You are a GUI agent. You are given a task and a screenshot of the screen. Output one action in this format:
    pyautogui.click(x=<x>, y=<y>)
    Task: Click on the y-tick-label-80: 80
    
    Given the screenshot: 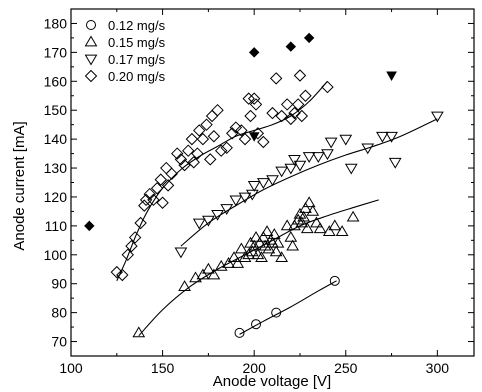 What is the action you would take?
    pyautogui.click(x=59, y=313)
    